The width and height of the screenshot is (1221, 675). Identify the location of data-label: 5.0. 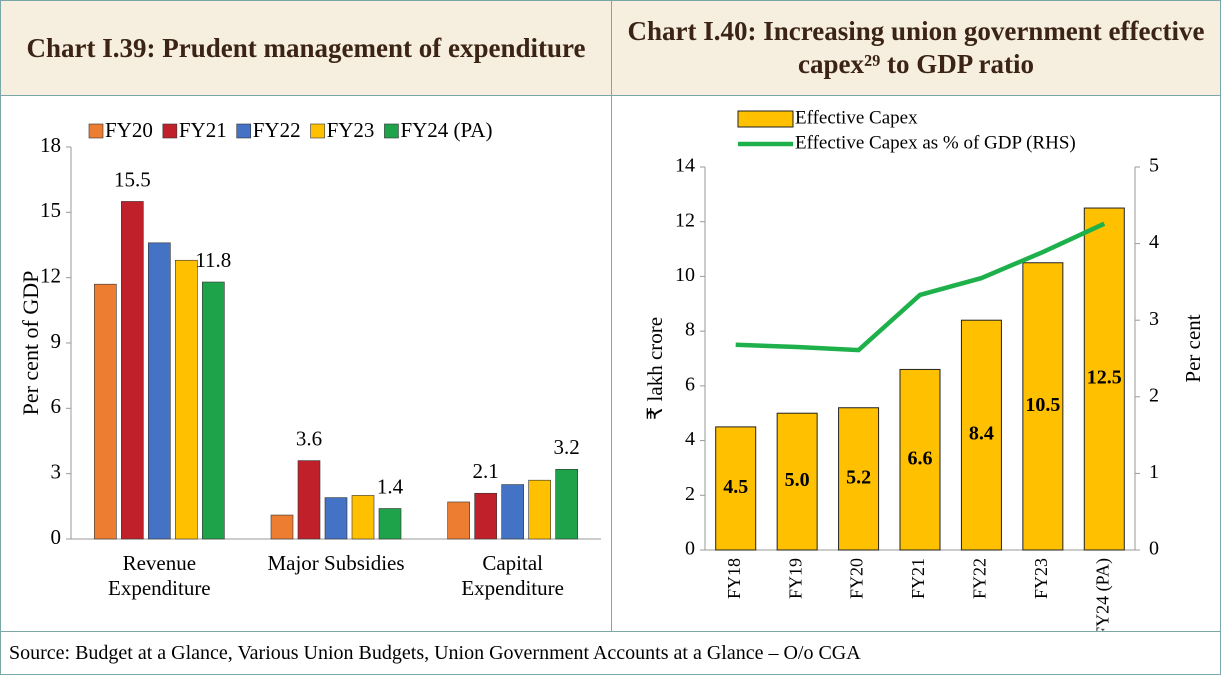
(797, 480).